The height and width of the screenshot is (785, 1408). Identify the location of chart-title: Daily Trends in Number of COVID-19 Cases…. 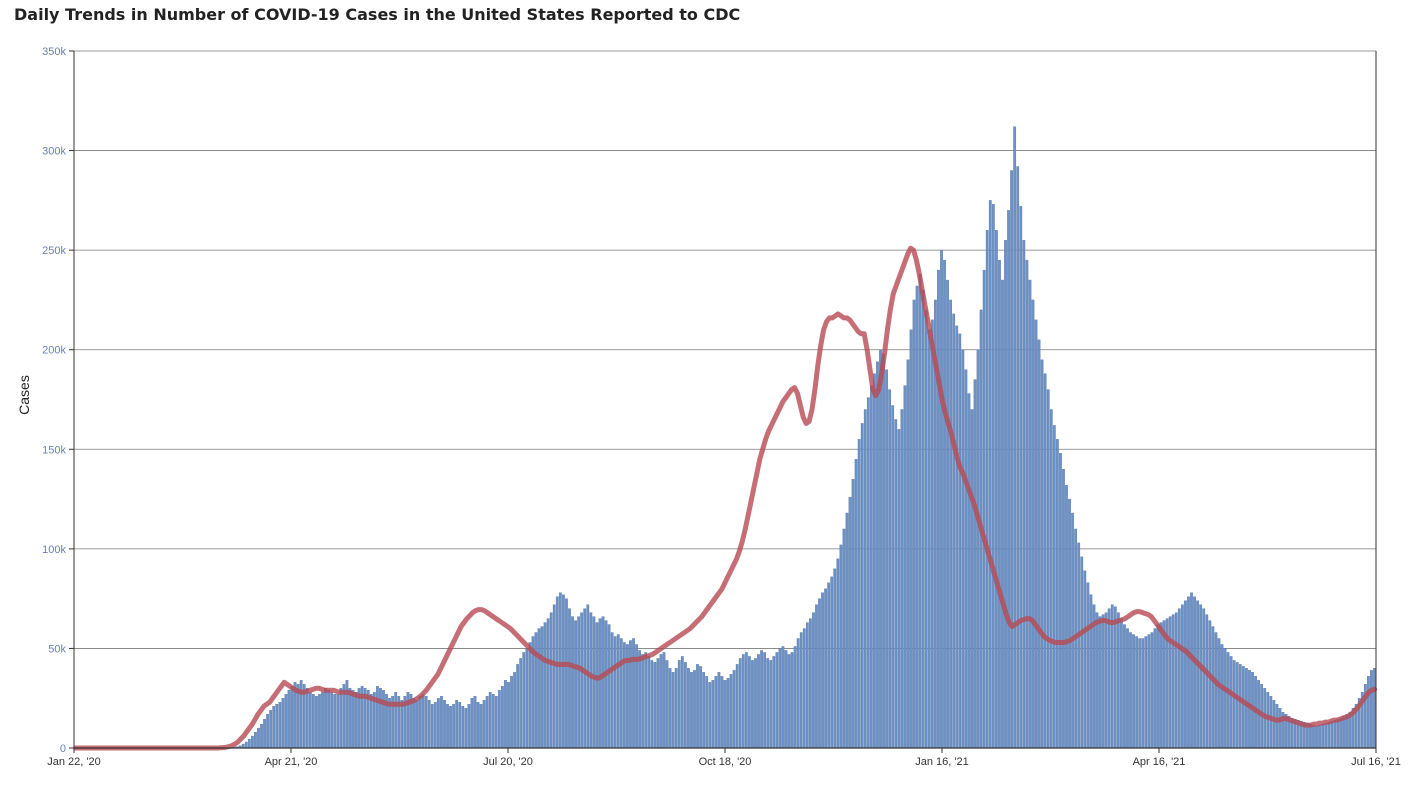
(377, 14).